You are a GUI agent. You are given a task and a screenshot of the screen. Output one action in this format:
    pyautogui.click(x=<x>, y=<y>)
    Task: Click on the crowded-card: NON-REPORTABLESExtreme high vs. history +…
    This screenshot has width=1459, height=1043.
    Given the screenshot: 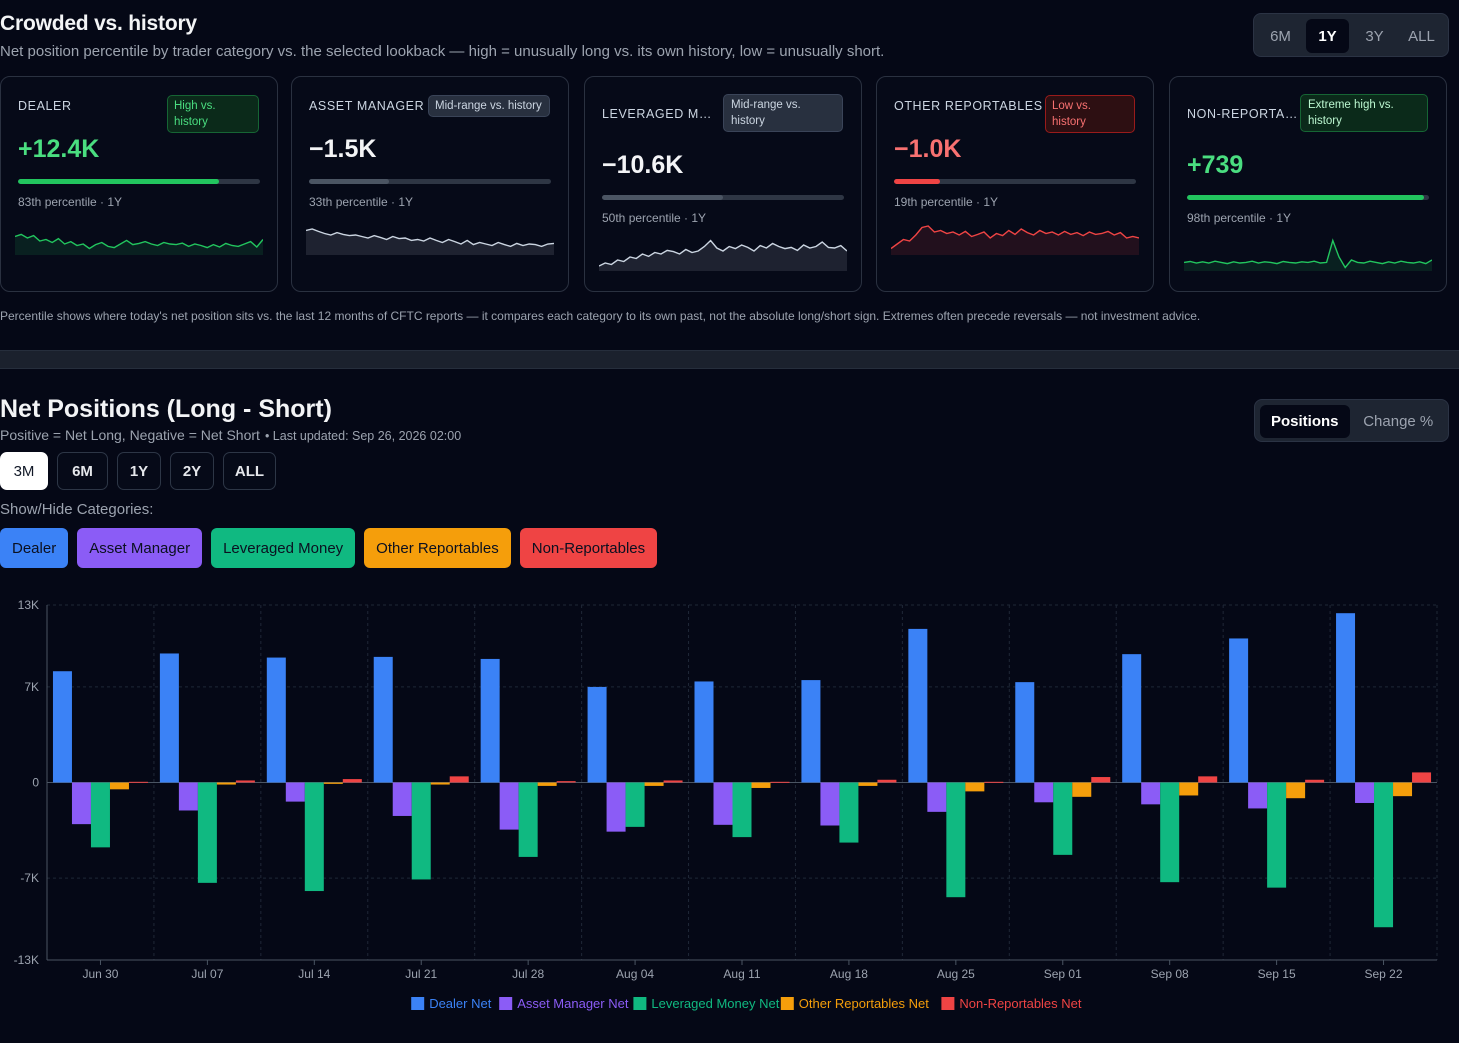 What is the action you would take?
    pyautogui.click(x=1308, y=184)
    